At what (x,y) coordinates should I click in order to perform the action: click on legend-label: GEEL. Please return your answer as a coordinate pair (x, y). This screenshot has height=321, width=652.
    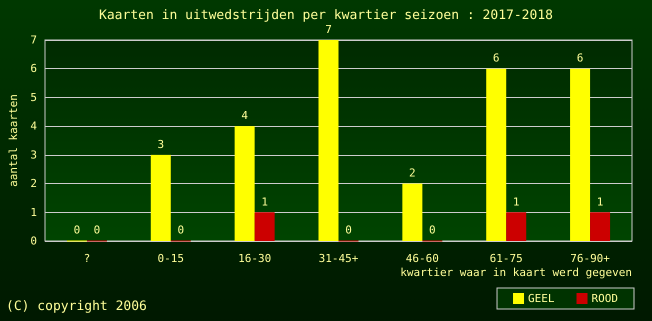
    Looking at the image, I should click on (541, 298).